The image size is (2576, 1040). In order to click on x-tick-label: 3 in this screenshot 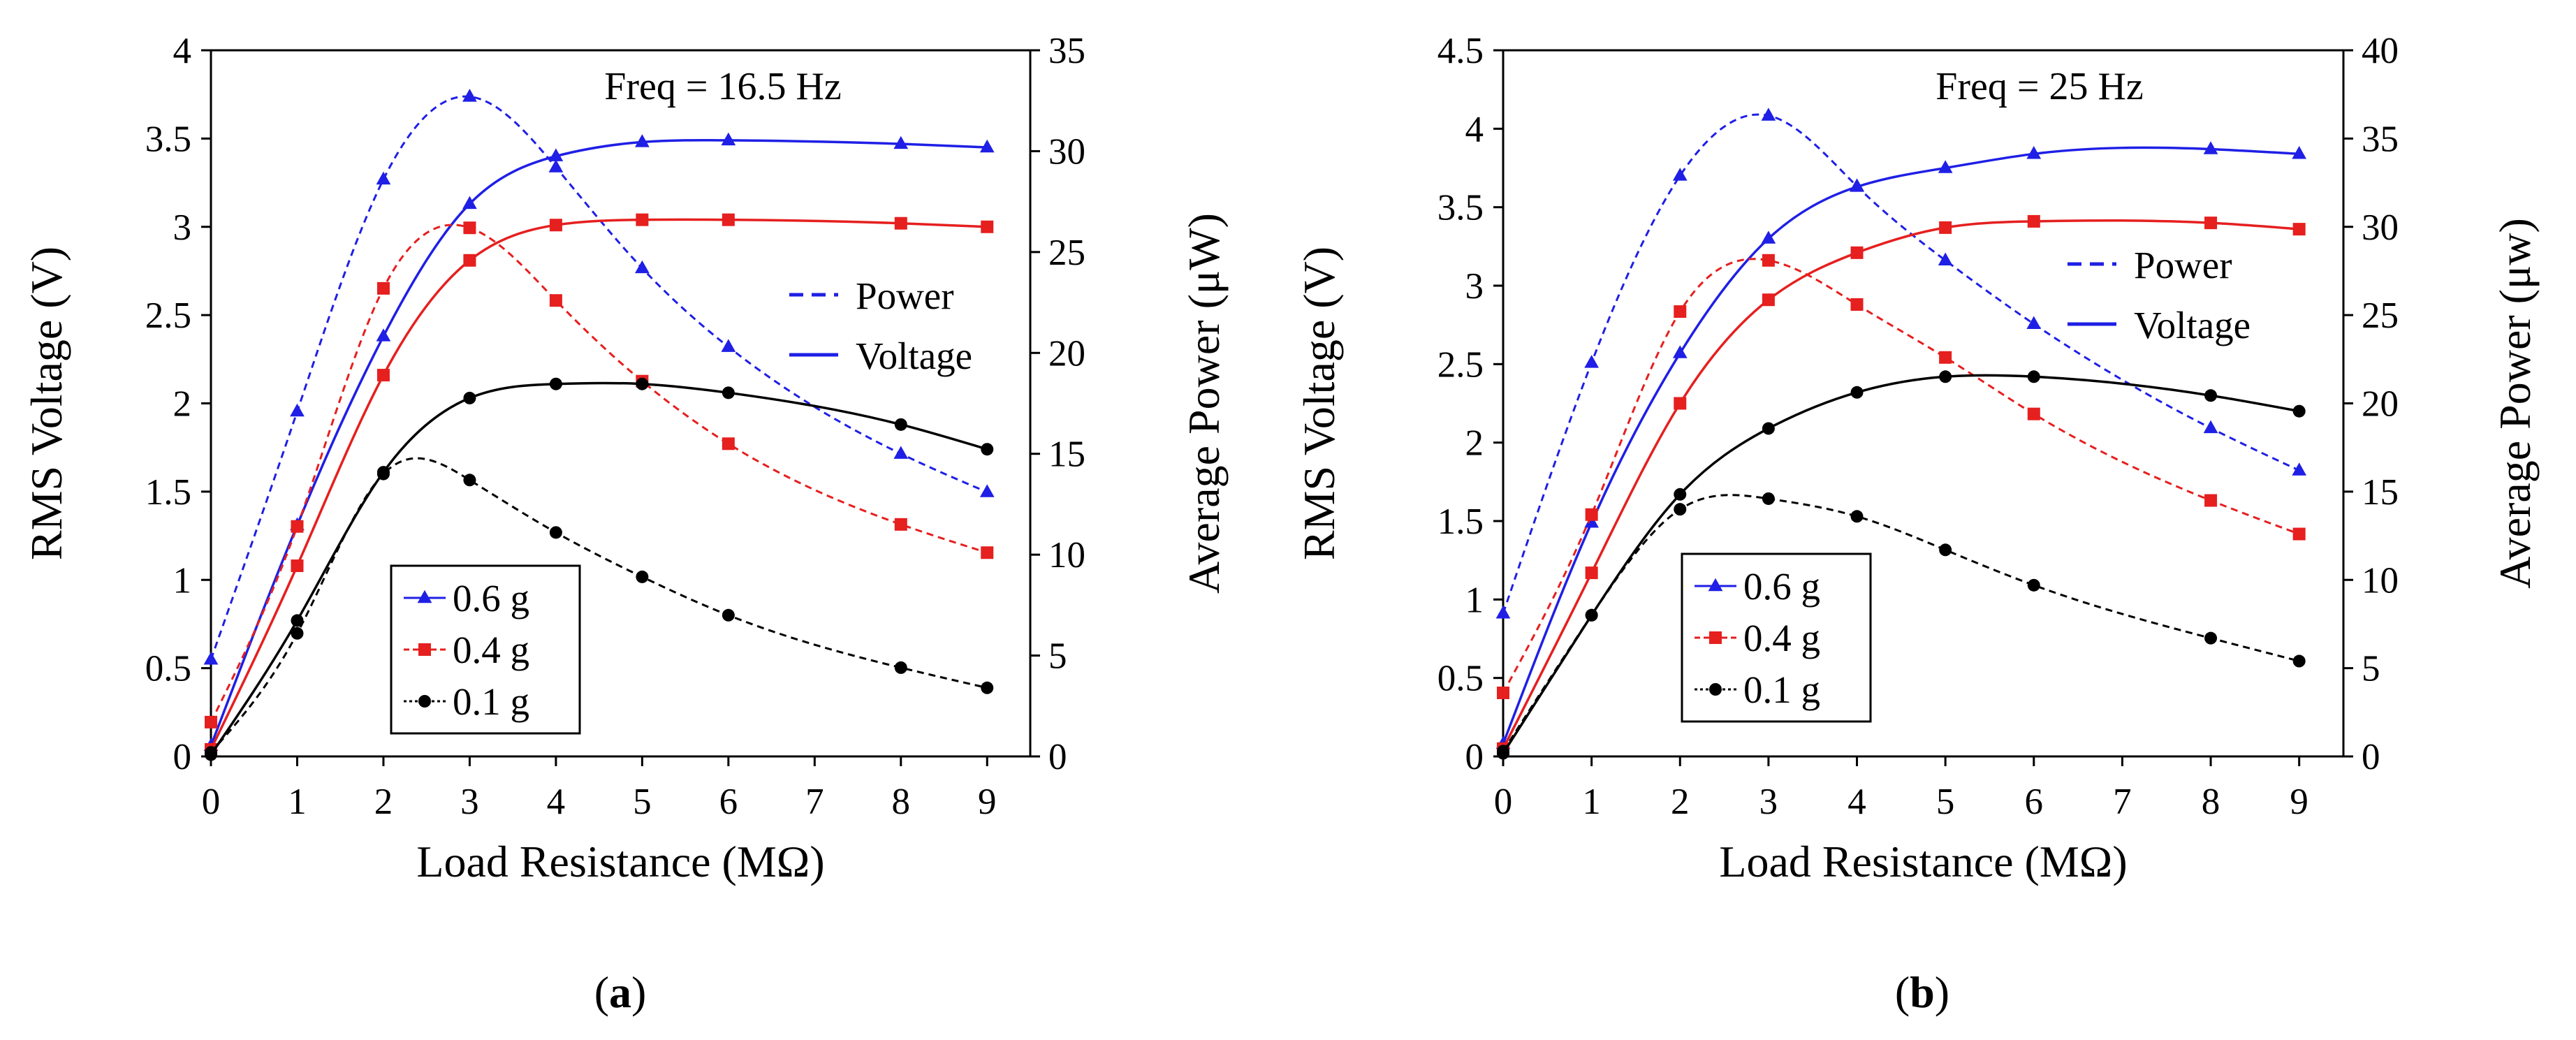, I will do `click(469, 802)`.